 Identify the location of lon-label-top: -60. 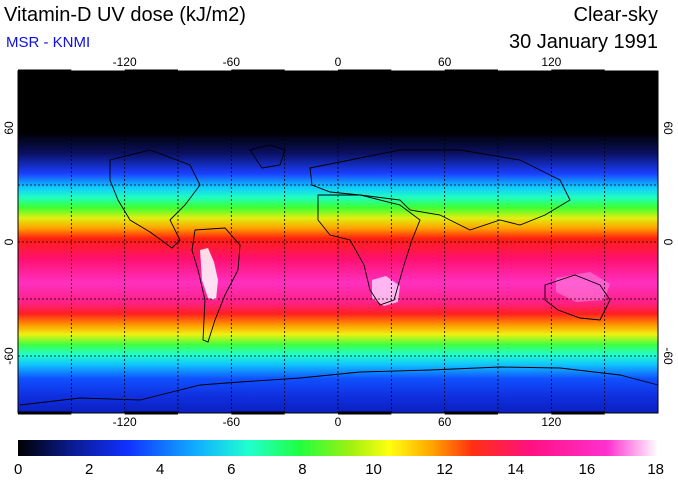
(232, 62).